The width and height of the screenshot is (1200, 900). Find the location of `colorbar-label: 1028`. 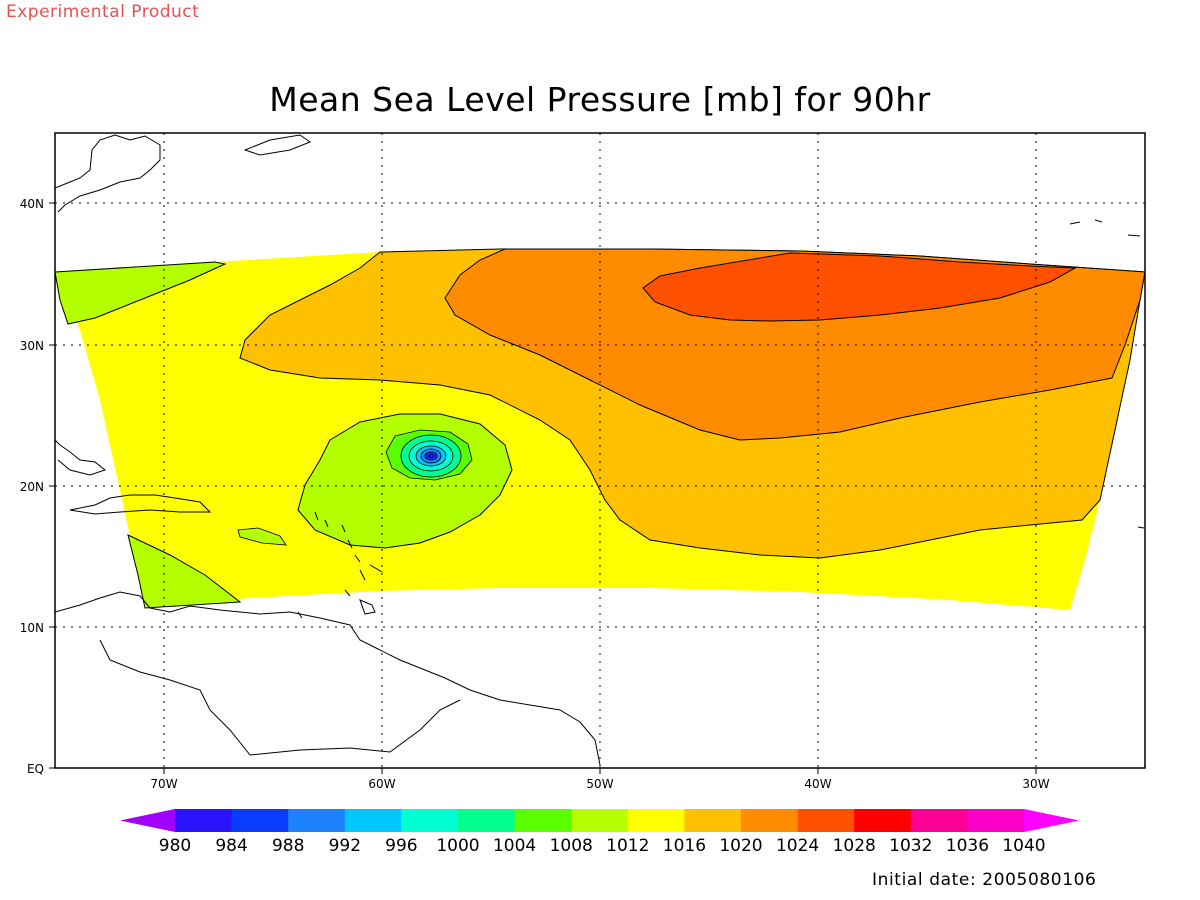

colorbar-label: 1028 is located at coordinates (854, 846).